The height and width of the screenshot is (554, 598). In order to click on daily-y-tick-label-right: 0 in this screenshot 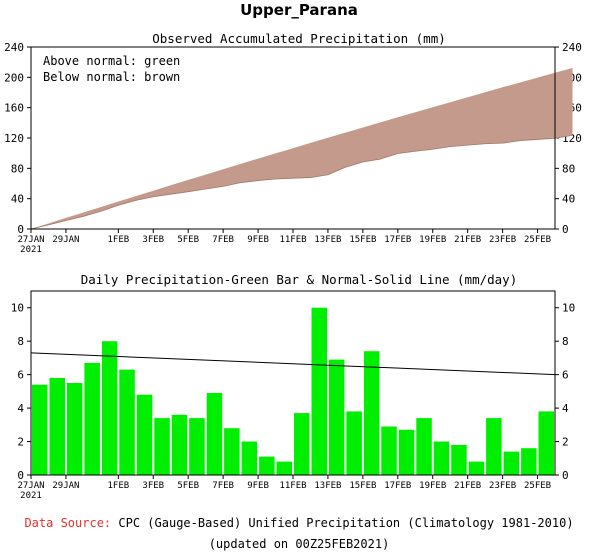, I will do `click(565, 475)`.